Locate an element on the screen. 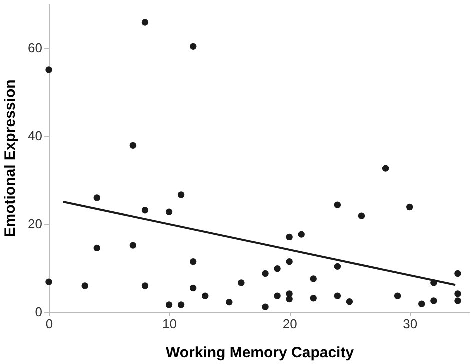 Image resolution: width=474 pixels, height=364 pixels. y-tick-label: 40 is located at coordinates (35, 136).